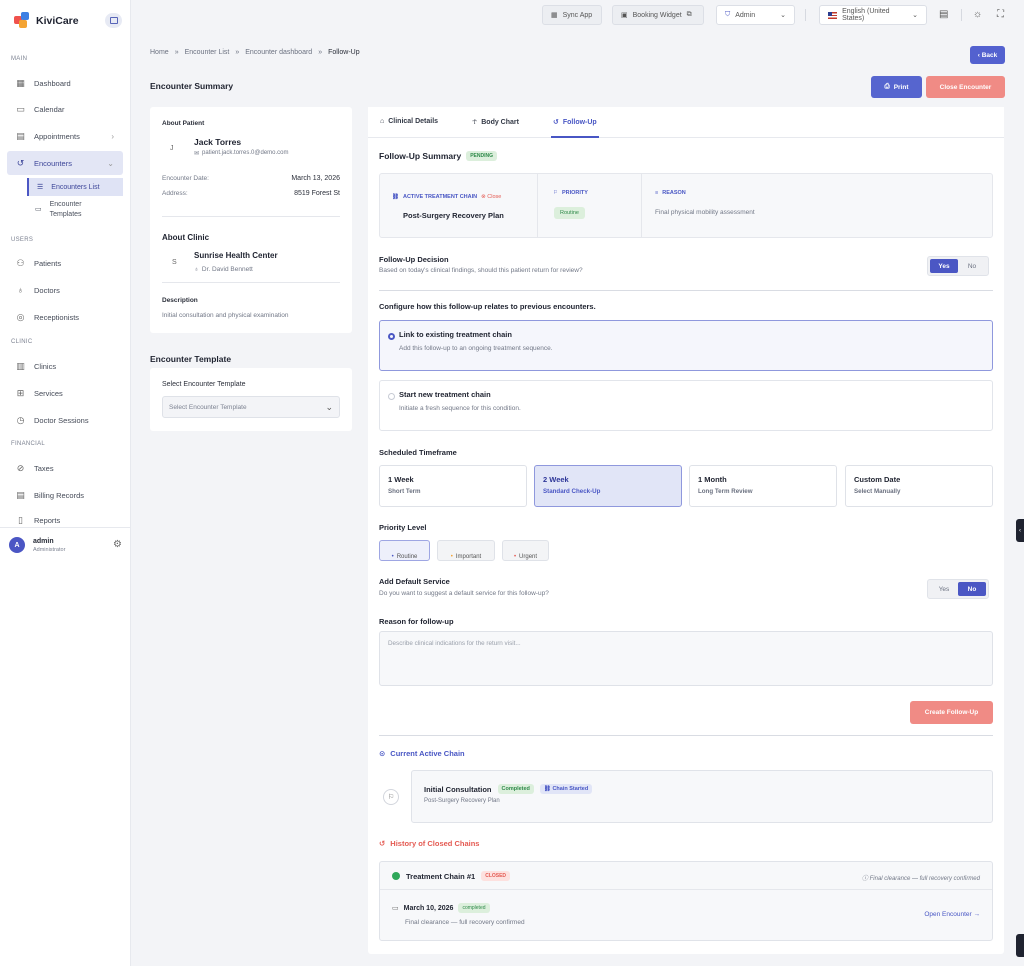 Image resolution: width=1024 pixels, height=966 pixels. What do you see at coordinates (674, 193) in the screenshot?
I see `reason-label-text: REASON` at bounding box center [674, 193].